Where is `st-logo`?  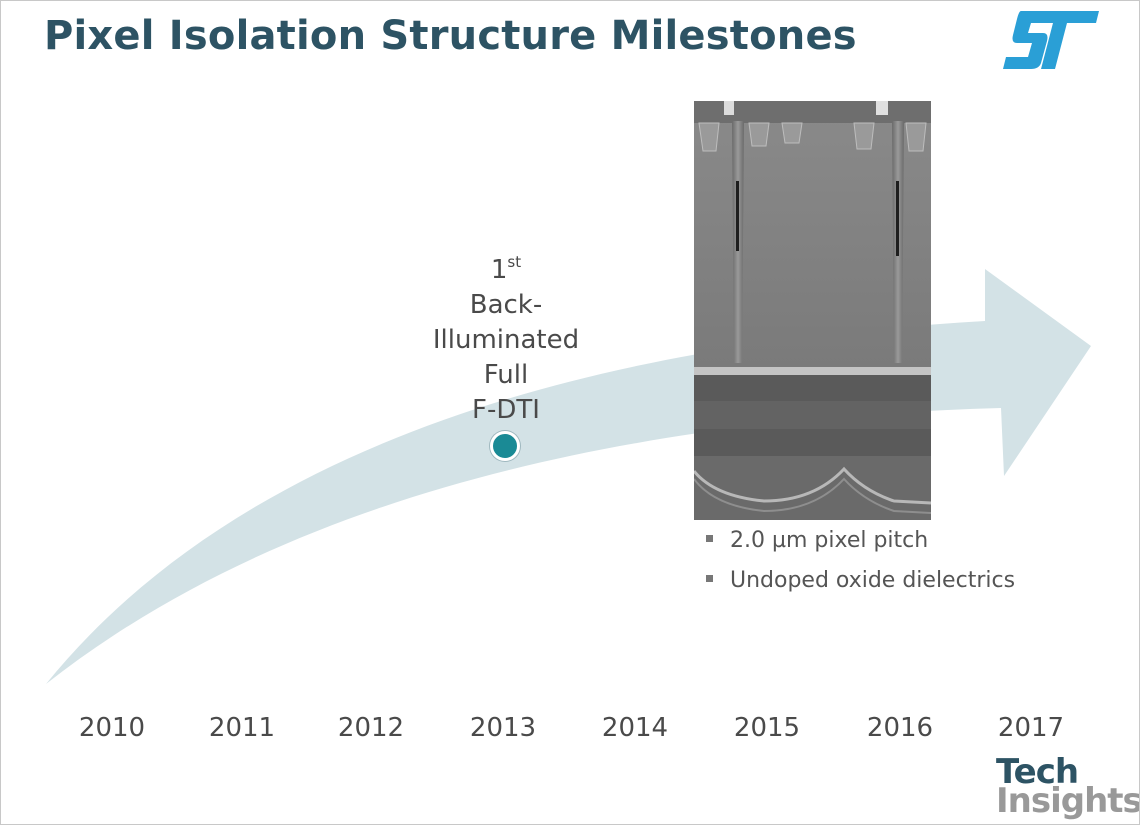
st-logo is located at coordinates (1051, 40).